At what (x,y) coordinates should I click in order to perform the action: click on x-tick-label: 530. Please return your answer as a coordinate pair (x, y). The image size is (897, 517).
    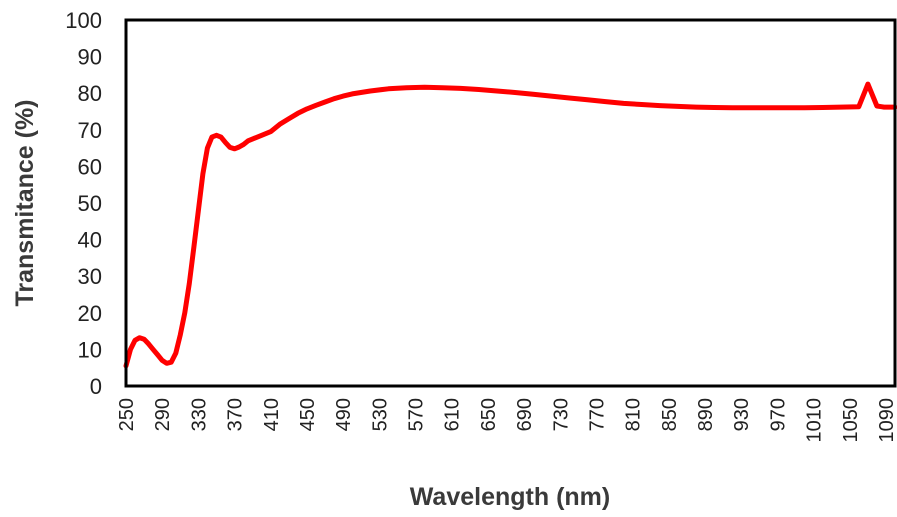
    Looking at the image, I should click on (380, 414).